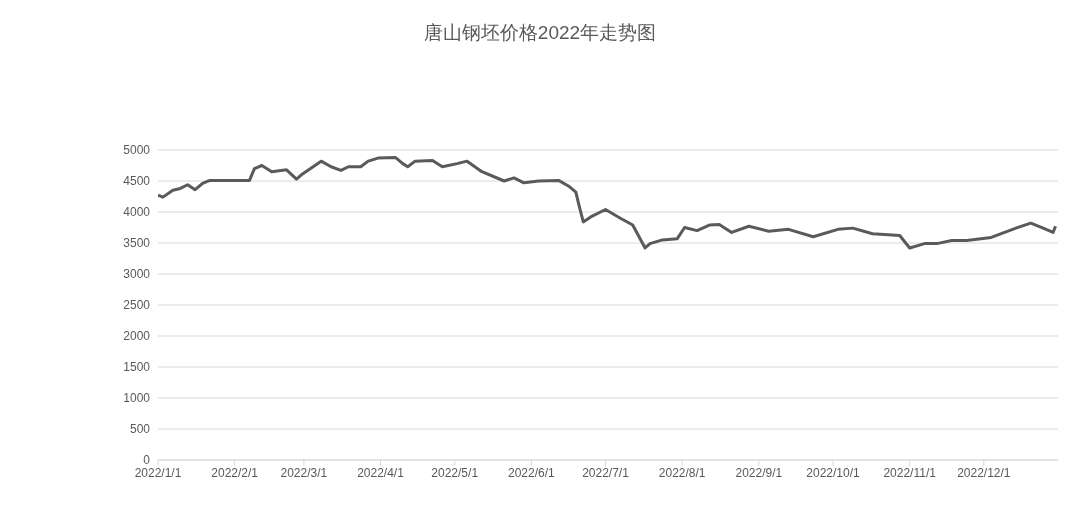  Describe the element at coordinates (137, 274) in the screenshot. I see `y-tick-label: 3000` at that location.